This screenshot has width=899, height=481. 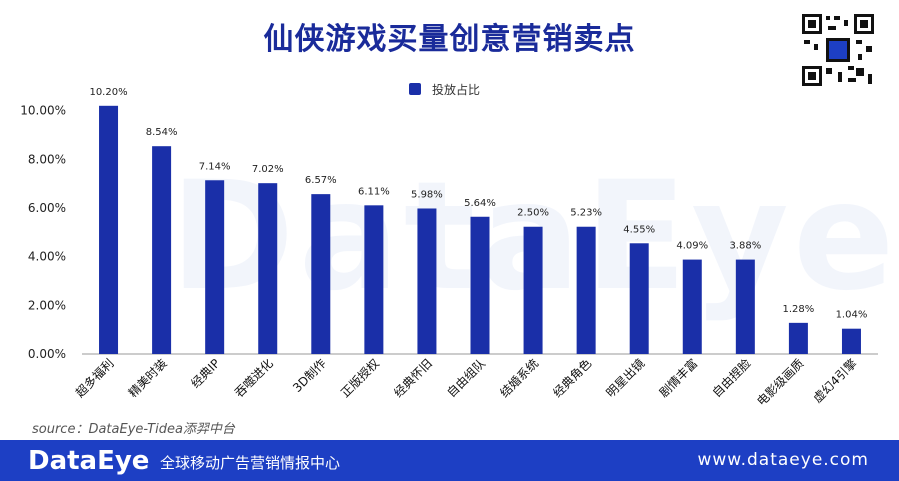 I want to click on category-label: 明星出镜, so click(x=625, y=378).